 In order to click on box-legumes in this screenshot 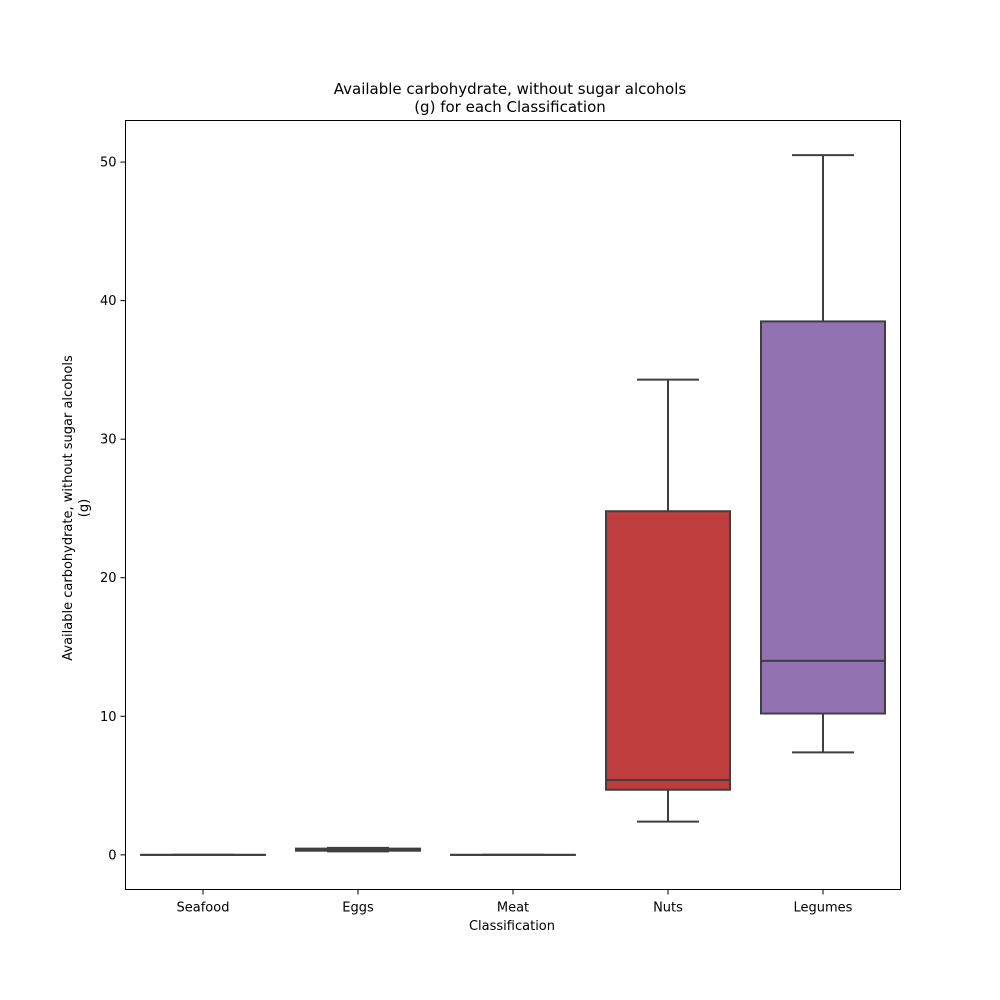, I will do `click(823, 454)`.